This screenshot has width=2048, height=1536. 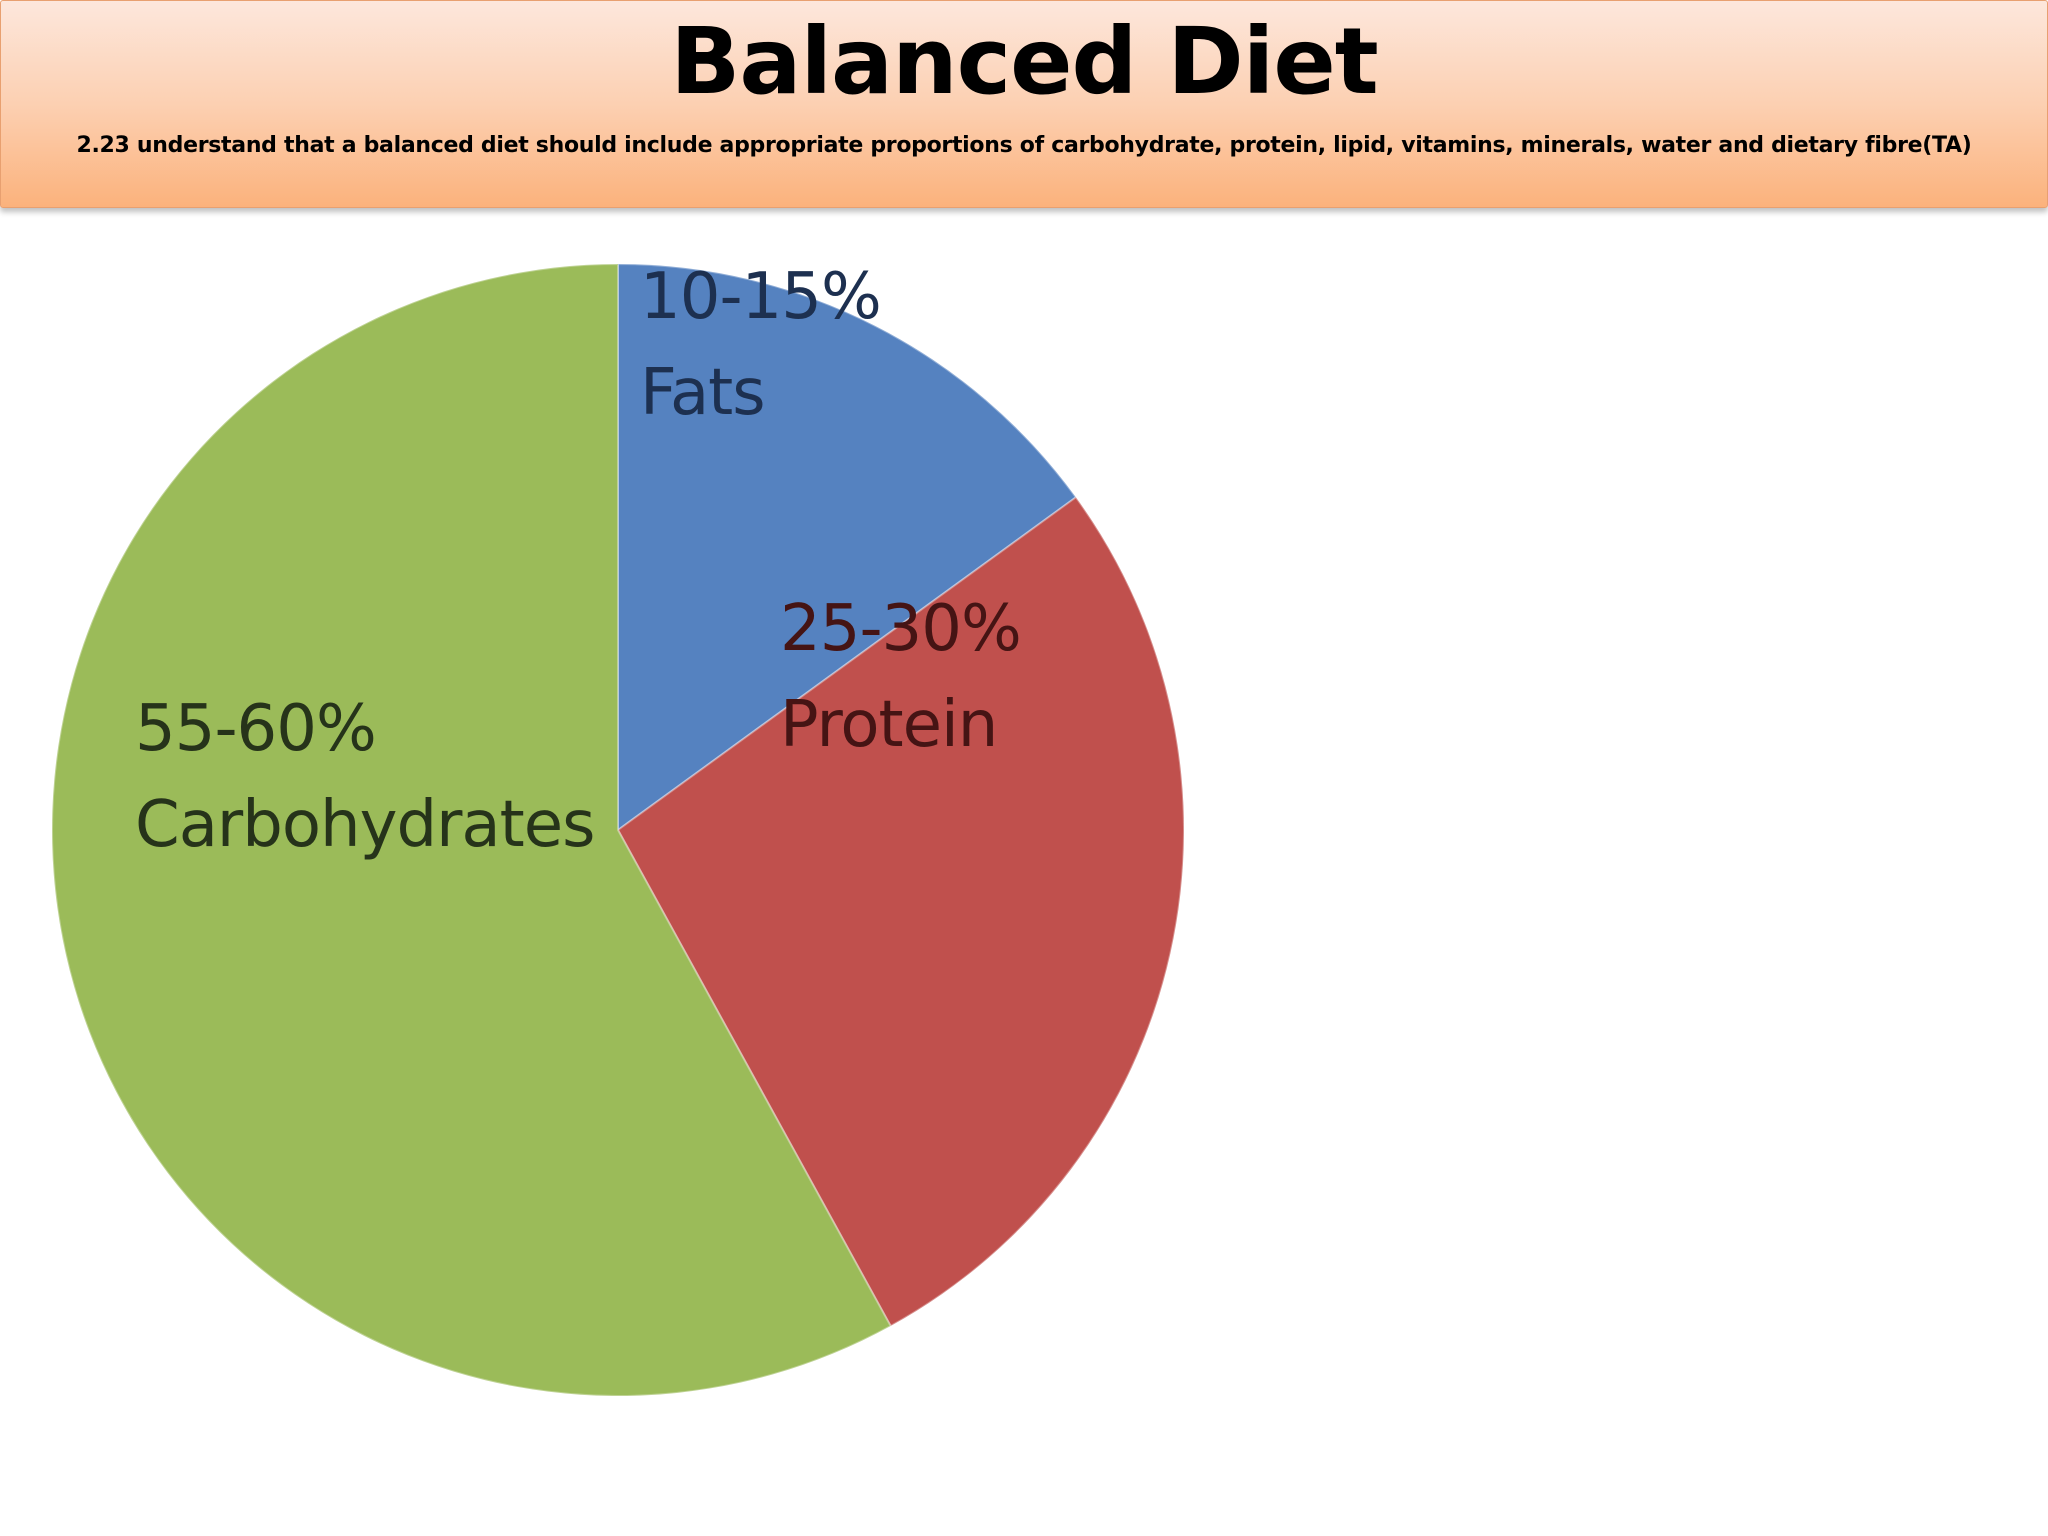 I want to click on slice-label-fats: 10-15% Fats, so click(x=760, y=345).